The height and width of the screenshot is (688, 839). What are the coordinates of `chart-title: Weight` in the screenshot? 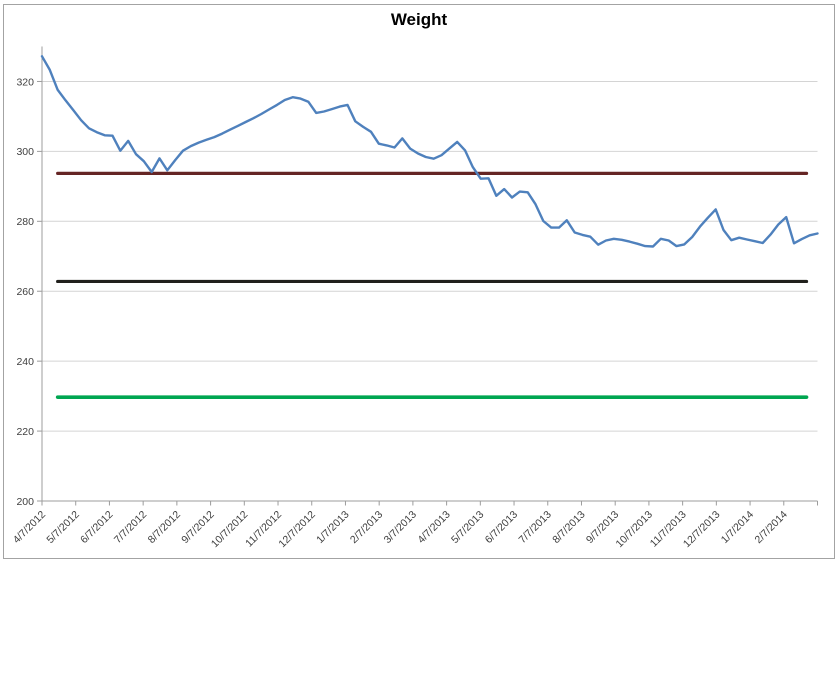 It's located at (419, 19).